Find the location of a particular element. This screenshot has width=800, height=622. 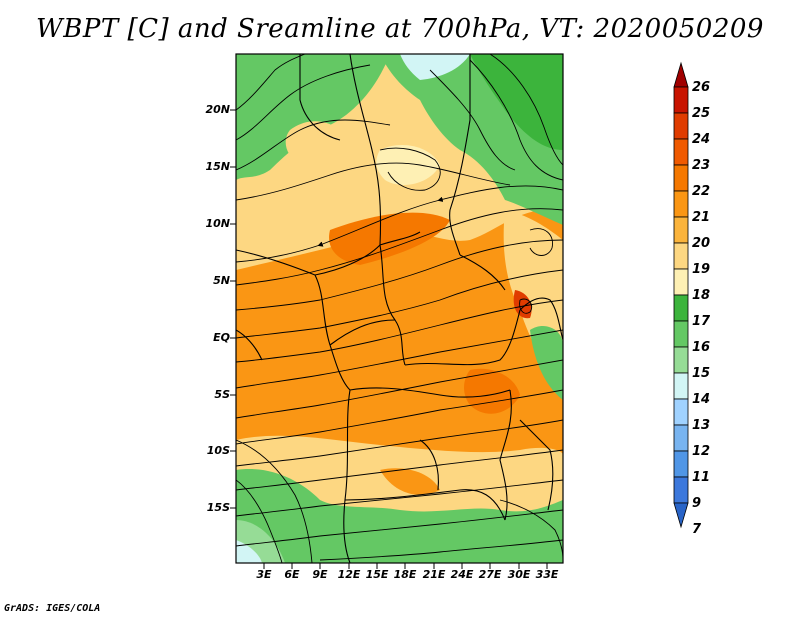

y-label-10n: 10N is located at coordinates (217, 223).